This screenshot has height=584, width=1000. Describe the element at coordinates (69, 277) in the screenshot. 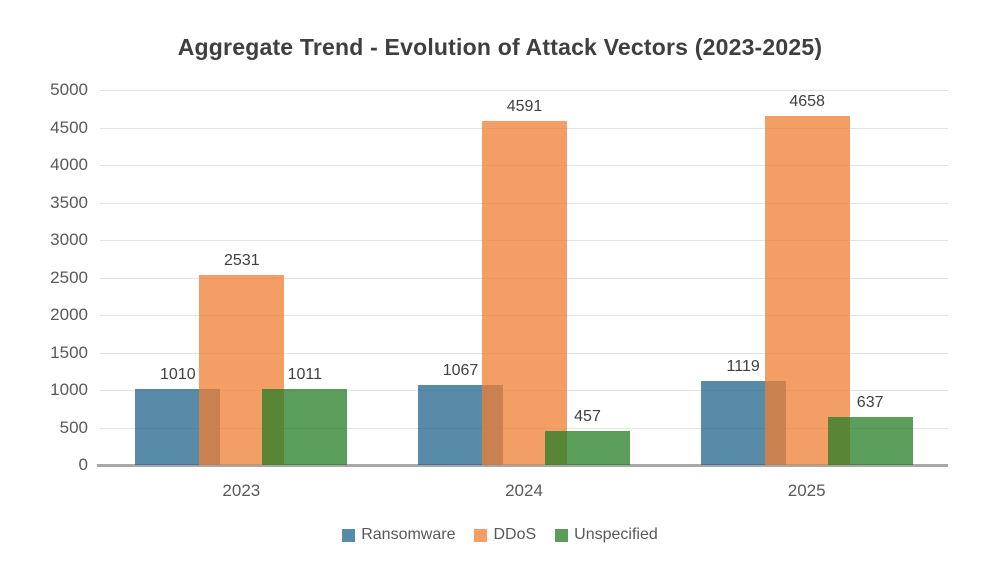

I see `y-axis-label: 2500` at that location.